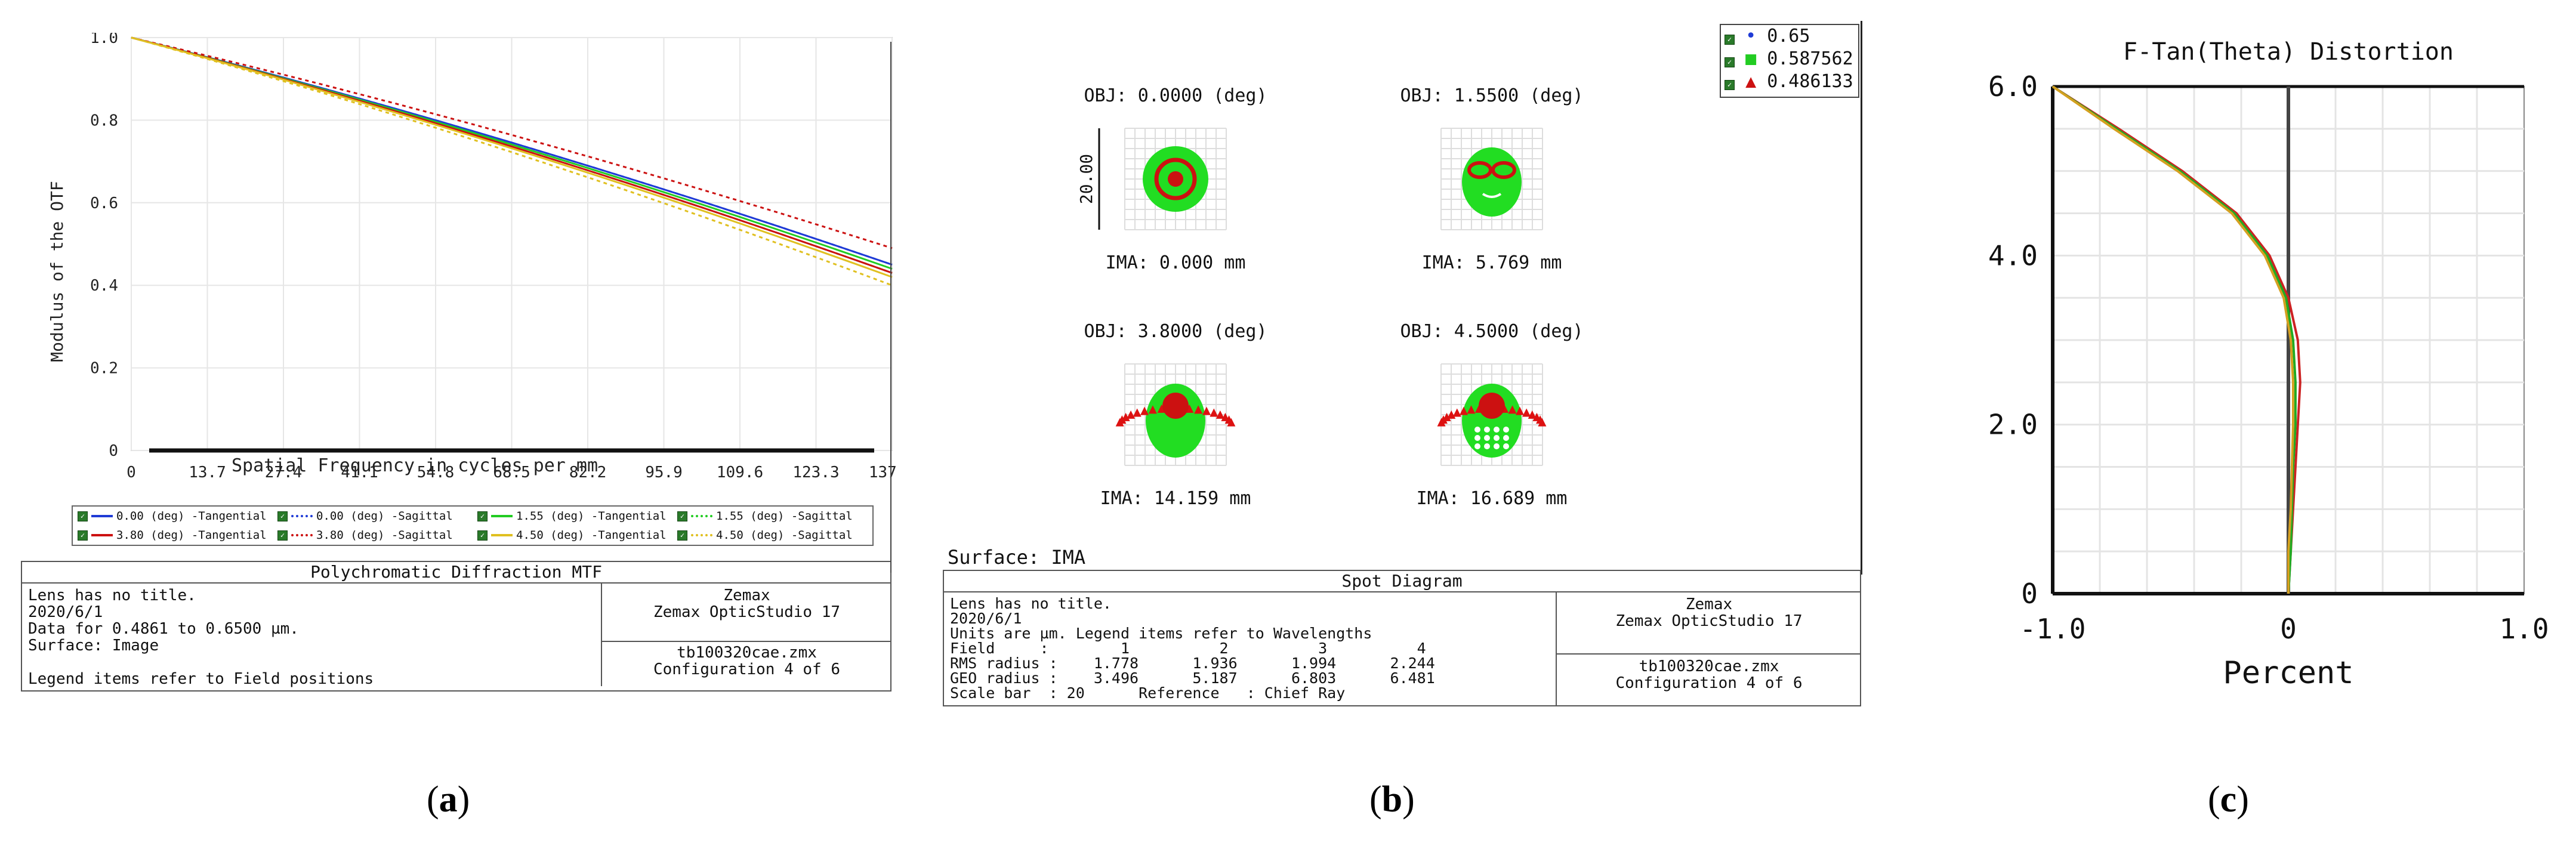 This screenshot has height=855, width=2576. I want to click on mtf-x-tick-label: 109.6, so click(740, 472).